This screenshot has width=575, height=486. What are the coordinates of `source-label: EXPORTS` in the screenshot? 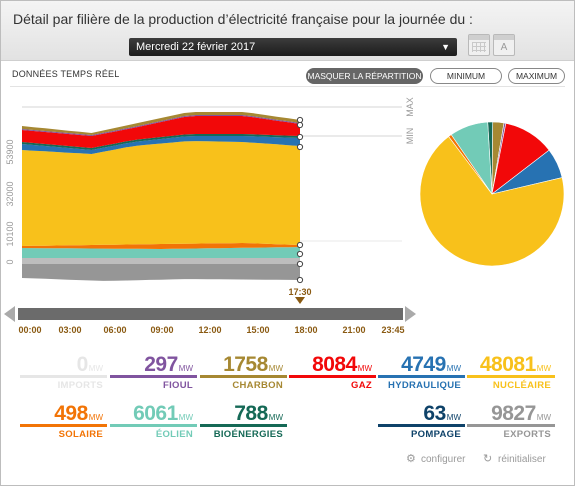 It's located at (527, 434).